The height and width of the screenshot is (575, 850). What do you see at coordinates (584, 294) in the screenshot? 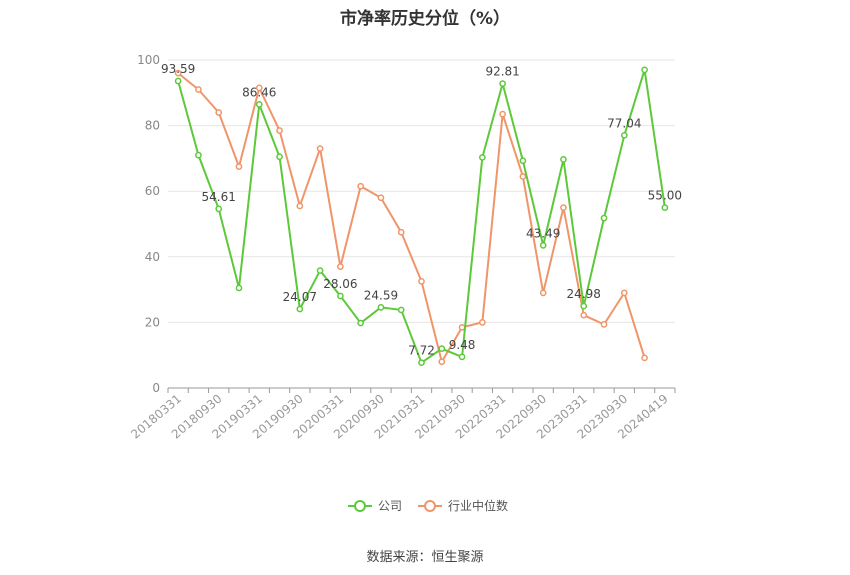
I see `data-label: 24.98` at bounding box center [584, 294].